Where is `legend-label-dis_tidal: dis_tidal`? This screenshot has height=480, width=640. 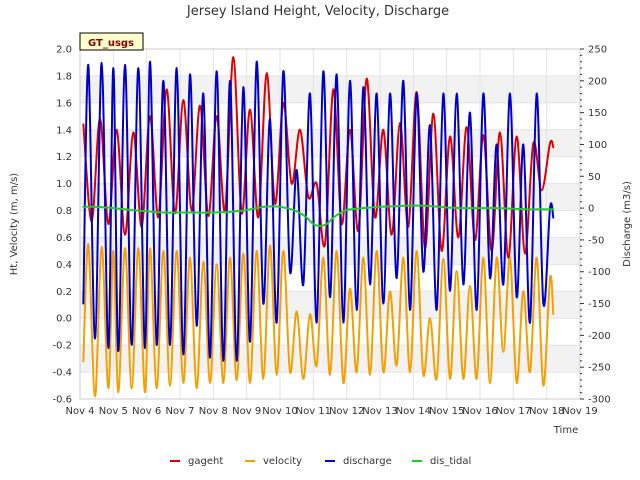
legend-label-dis_tidal: dis_tidal is located at coordinates (450, 461).